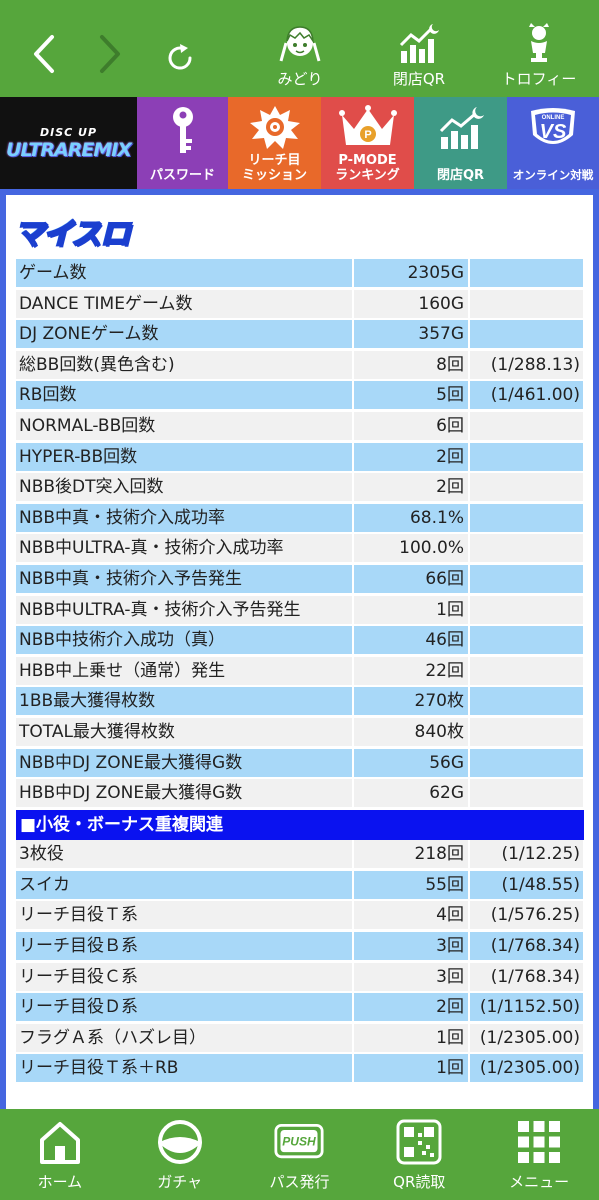 The image size is (599, 1200). What do you see at coordinates (300, 794) in the screenshot?
I see `stats-row: HBB中DJ ZONE最大獲得G数 62G` at bounding box center [300, 794].